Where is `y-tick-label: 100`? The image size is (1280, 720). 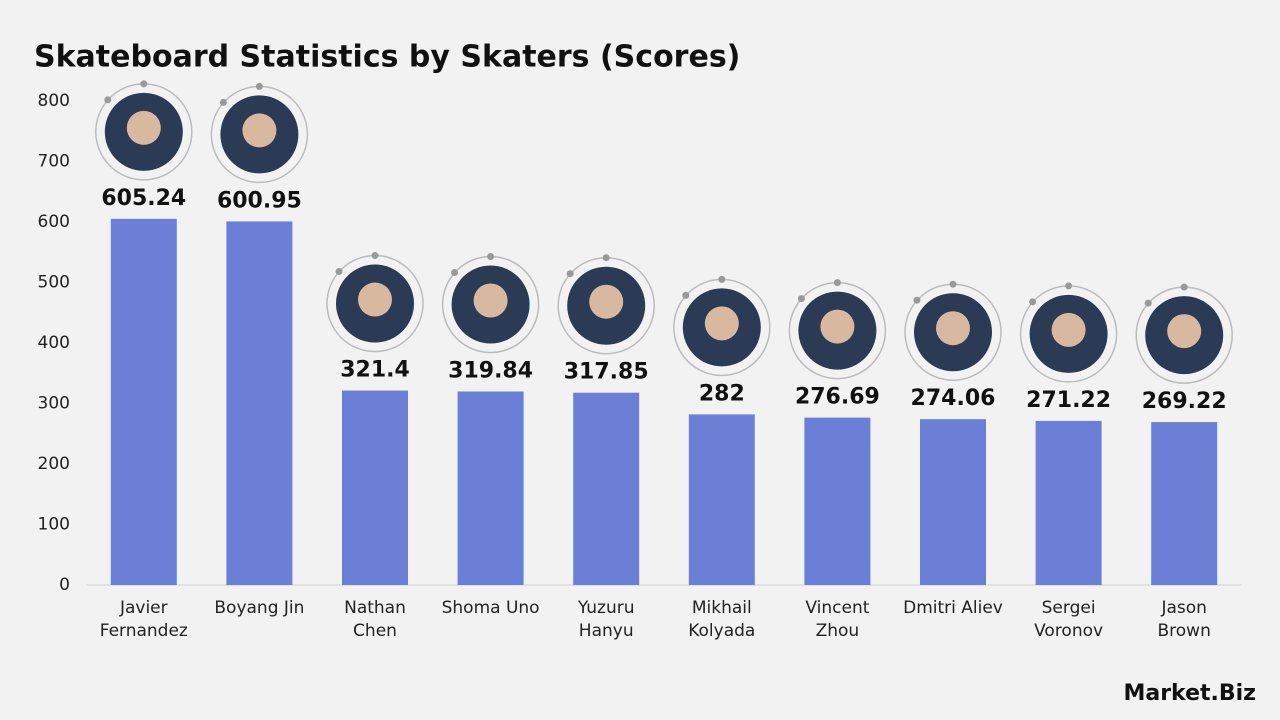 y-tick-label: 100 is located at coordinates (54, 525).